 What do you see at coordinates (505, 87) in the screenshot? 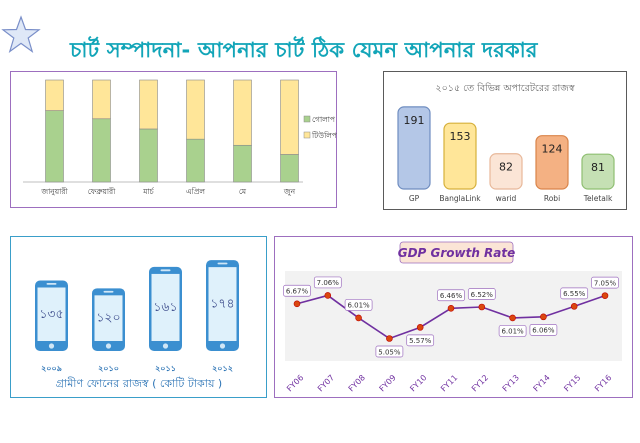
I see `chart-title: ২০১৫ তে বিভিন্ন অপারেটরের রাজস্ব` at bounding box center [505, 87].